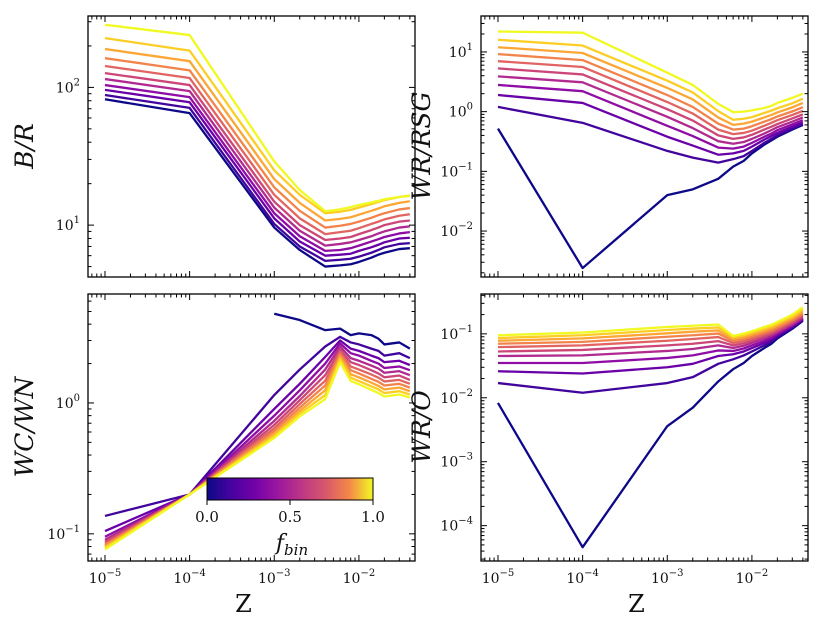  I want to click on y-tick-label: 10⁻⁴, so click(456, 525).